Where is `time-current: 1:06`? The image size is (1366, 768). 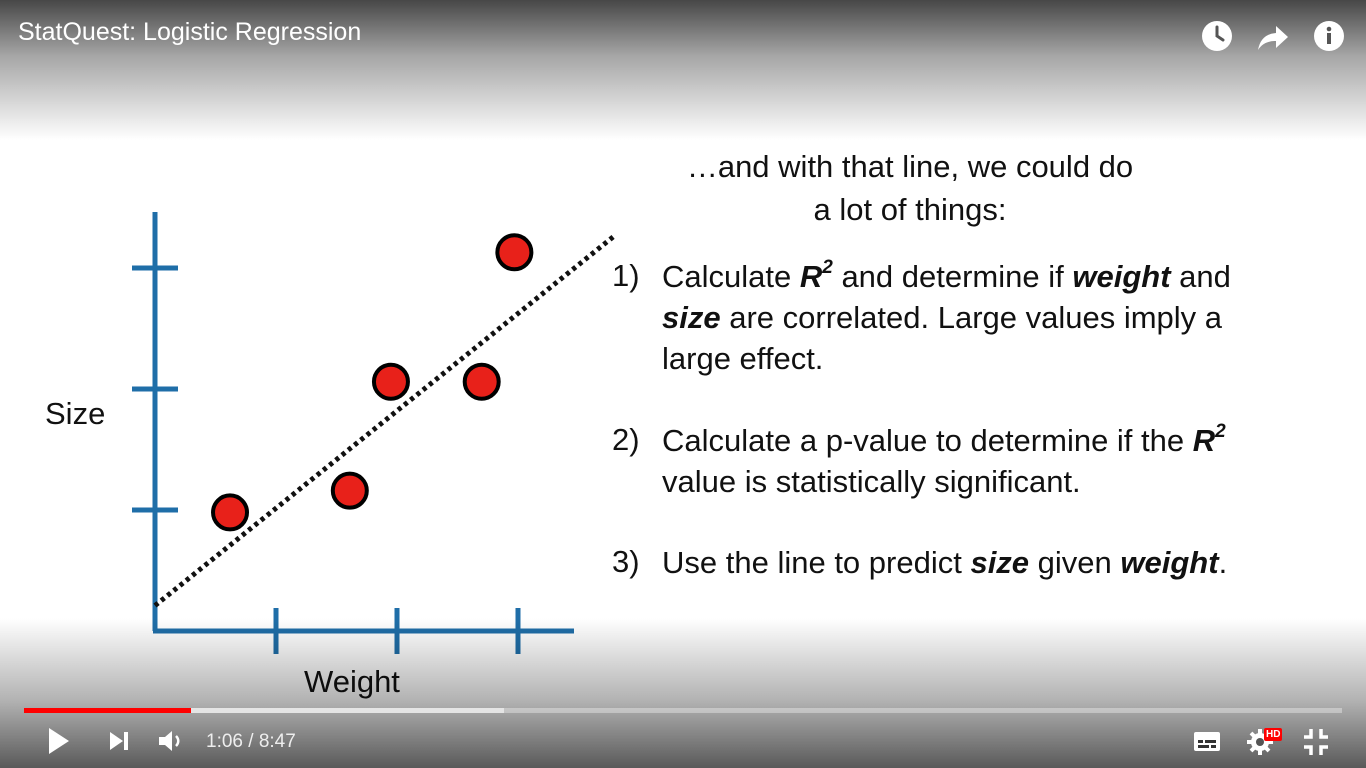
time-current: 1:06 is located at coordinates (224, 741).